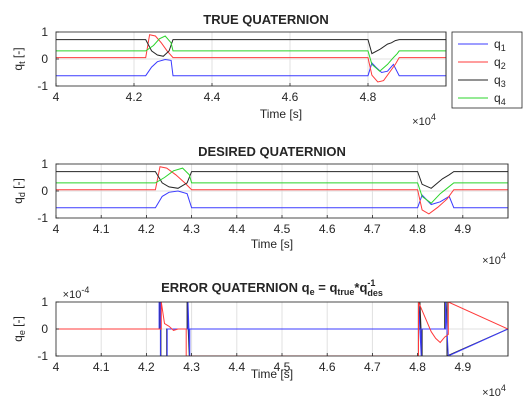 The image size is (526, 407). I want to click on y-axis-label: qt [-], so click(19, 58).